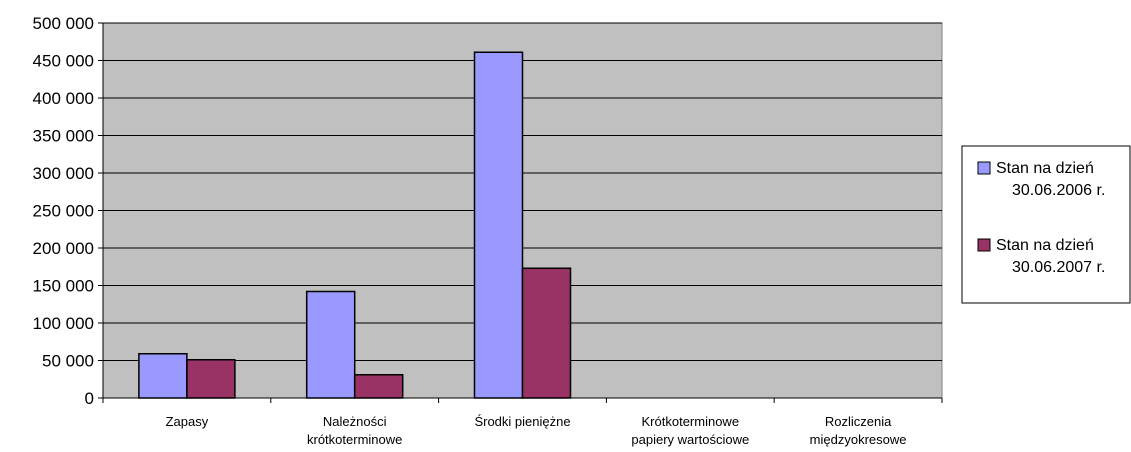 The image size is (1131, 452). What do you see at coordinates (63, 286) in the screenshot?
I see `y-tick-label: 150 000` at bounding box center [63, 286].